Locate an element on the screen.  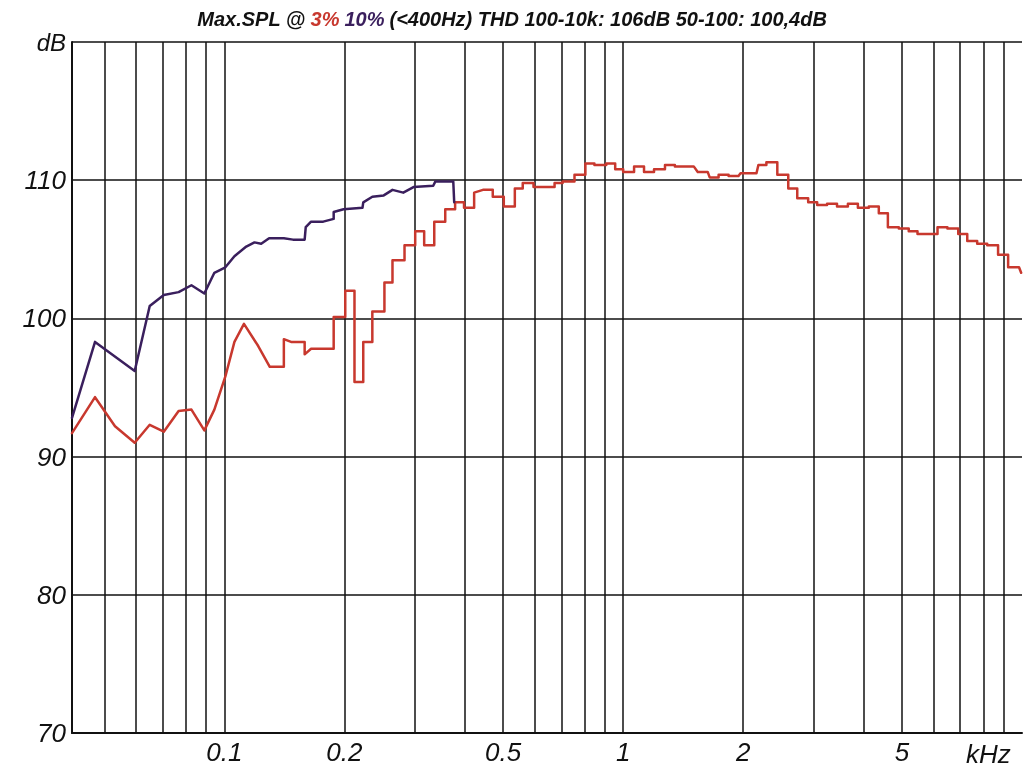
y-tick-label: 80 is located at coordinates (52, 594).